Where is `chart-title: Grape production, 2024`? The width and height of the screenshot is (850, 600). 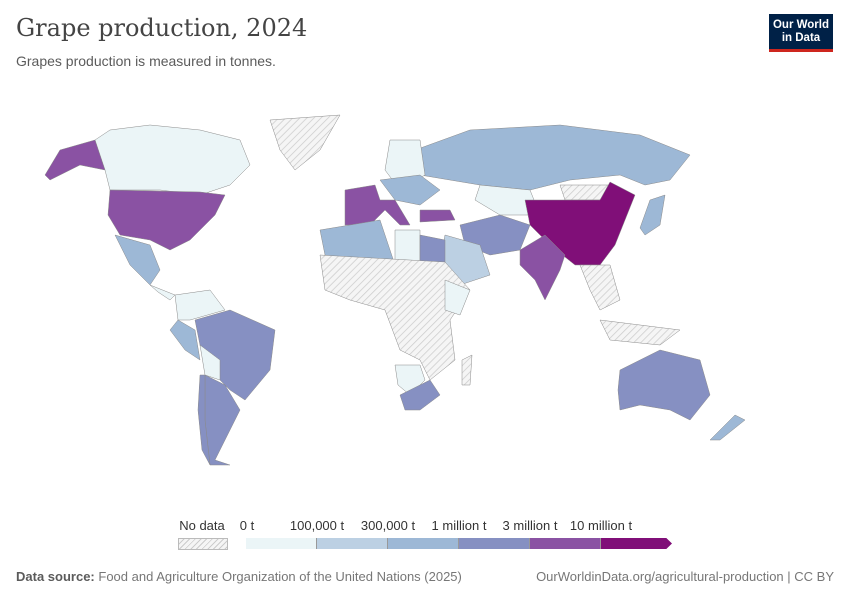
chart-title: Grape production, 2024 is located at coordinates (162, 28).